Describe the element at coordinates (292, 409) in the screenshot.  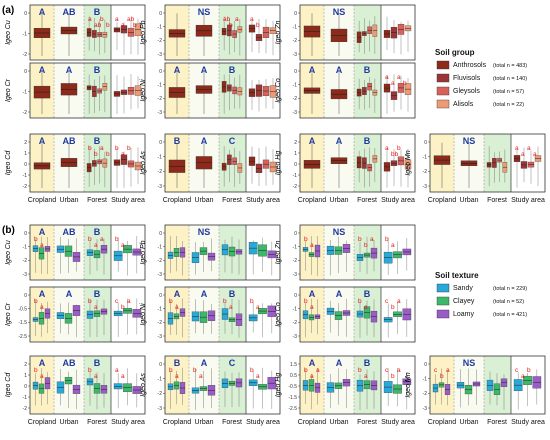
I see `tick-label: -2.5` at that location.